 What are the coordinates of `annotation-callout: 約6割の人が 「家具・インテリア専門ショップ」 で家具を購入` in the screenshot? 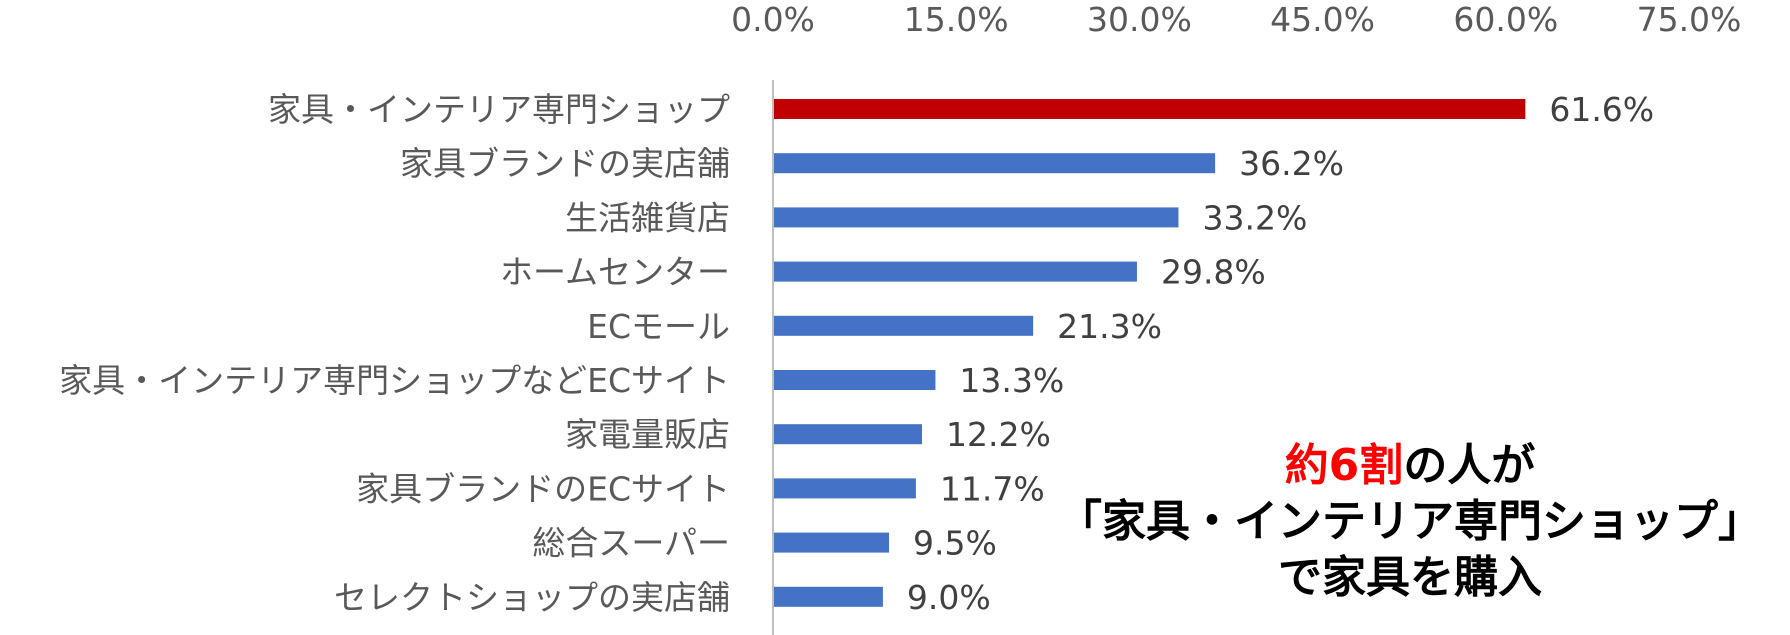 It's located at (1410, 522).